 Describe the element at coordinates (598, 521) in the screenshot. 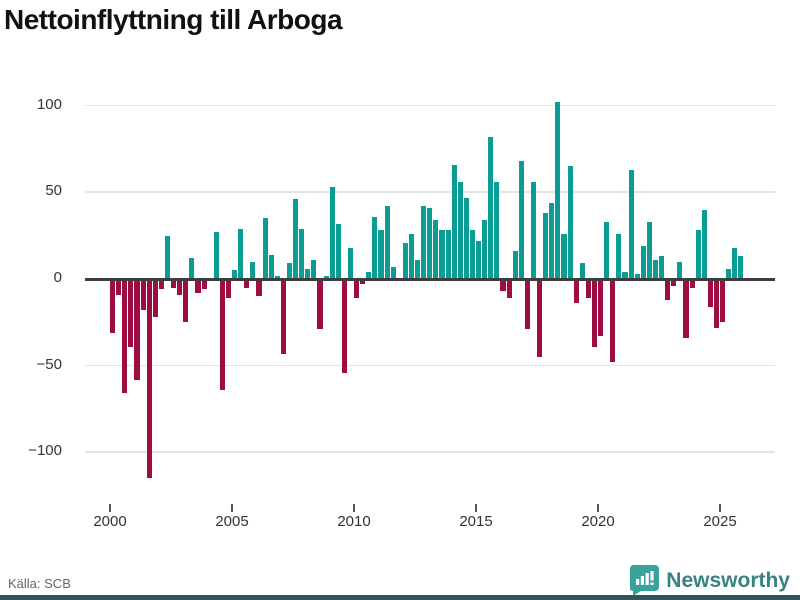

I see `x-axis-label: 2020` at that location.